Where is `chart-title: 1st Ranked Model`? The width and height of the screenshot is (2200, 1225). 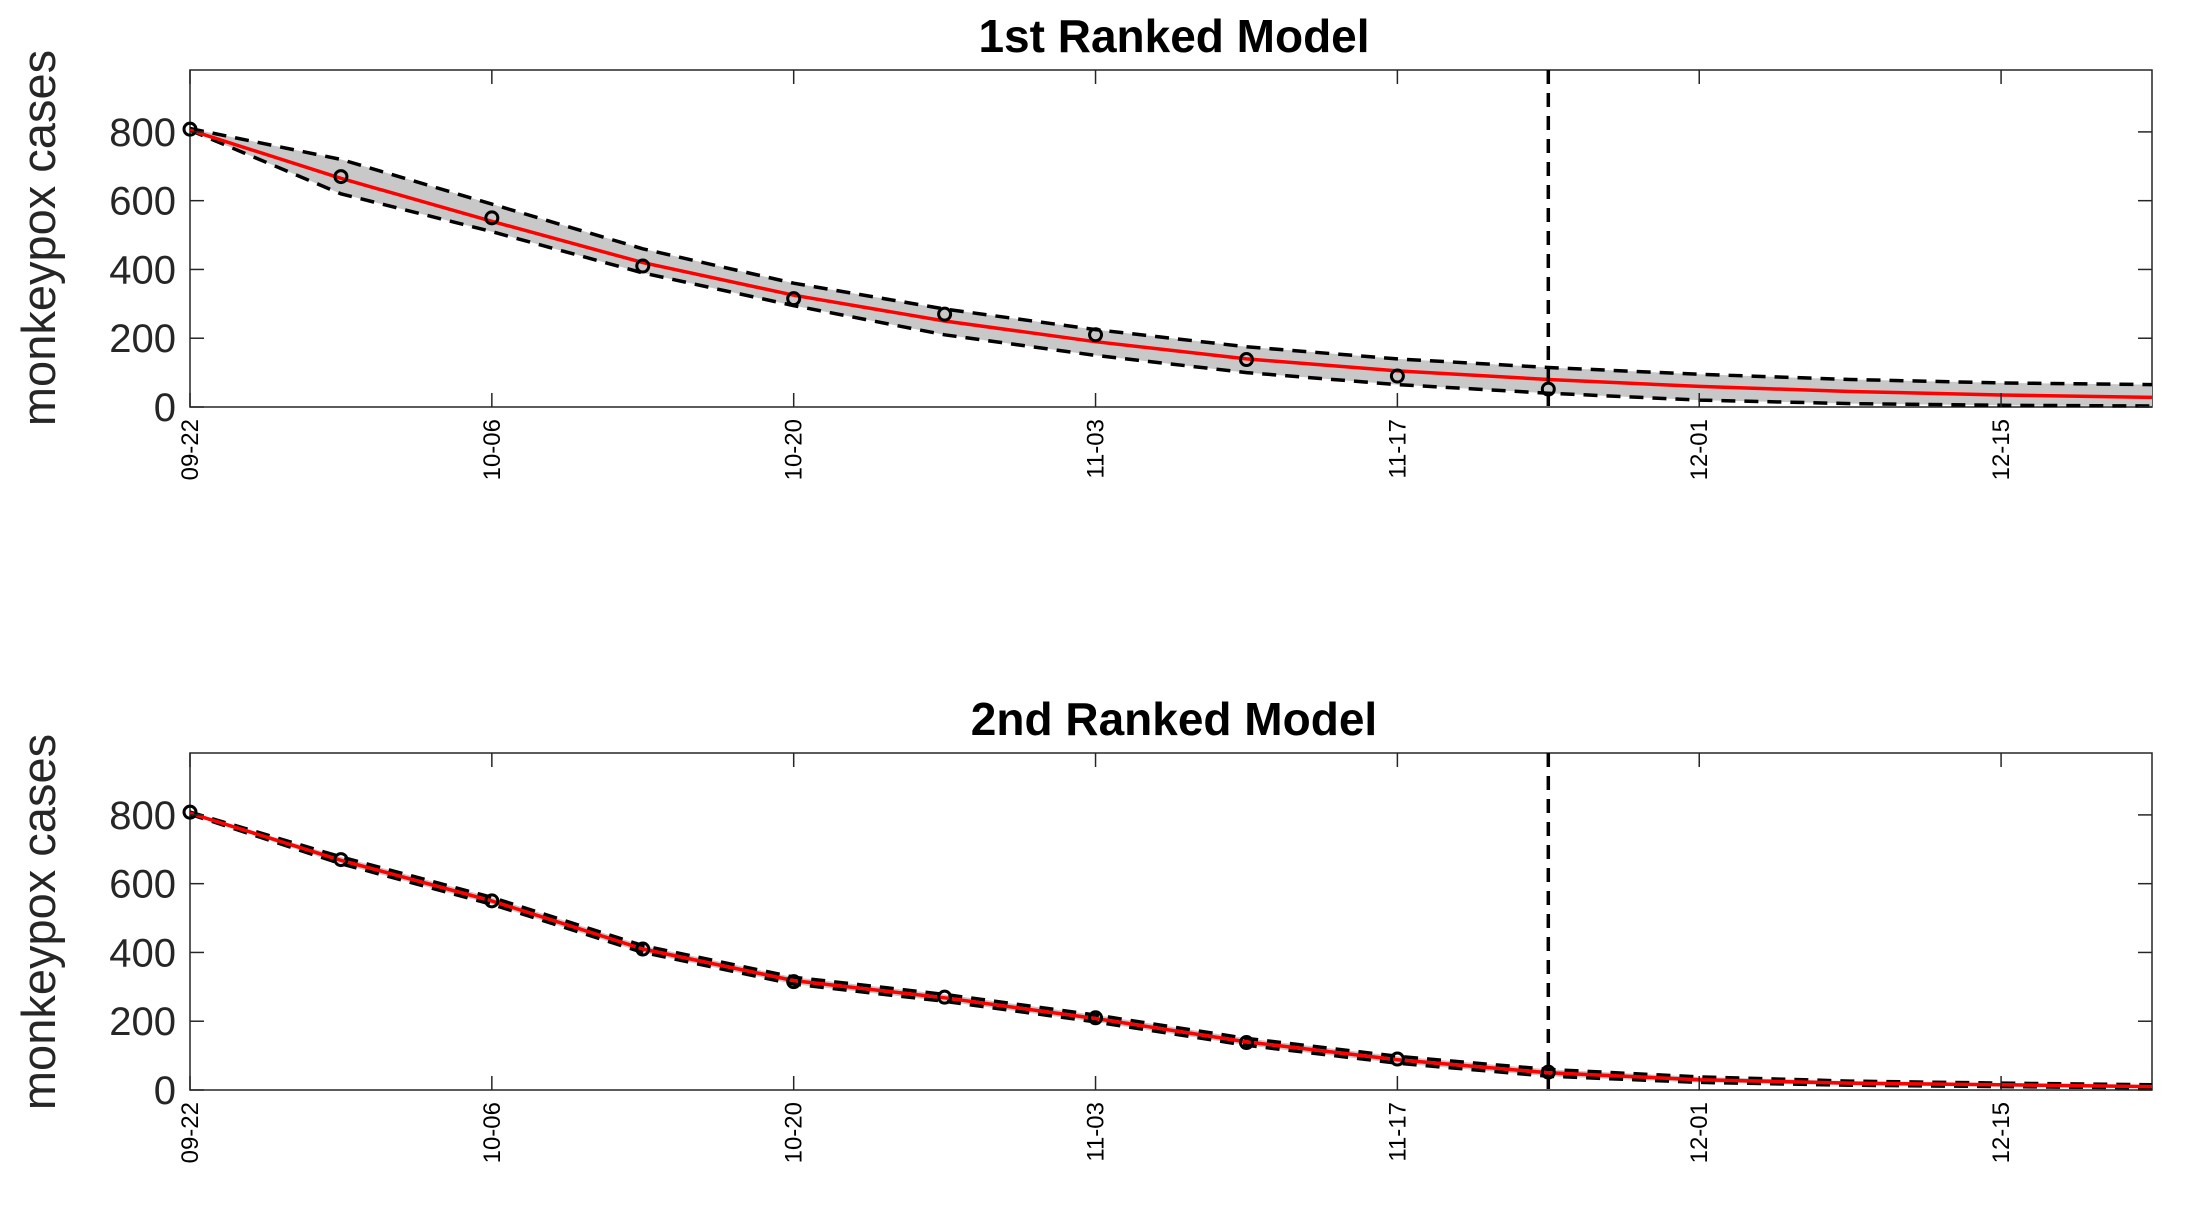 chart-title: 1st Ranked Model is located at coordinates (1173, 36).